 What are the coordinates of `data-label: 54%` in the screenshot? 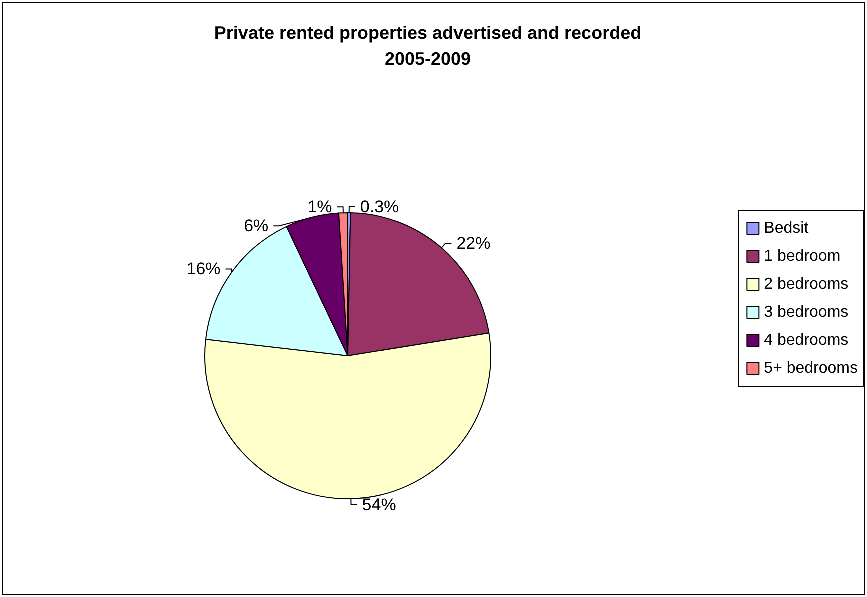 It's located at (379, 504).